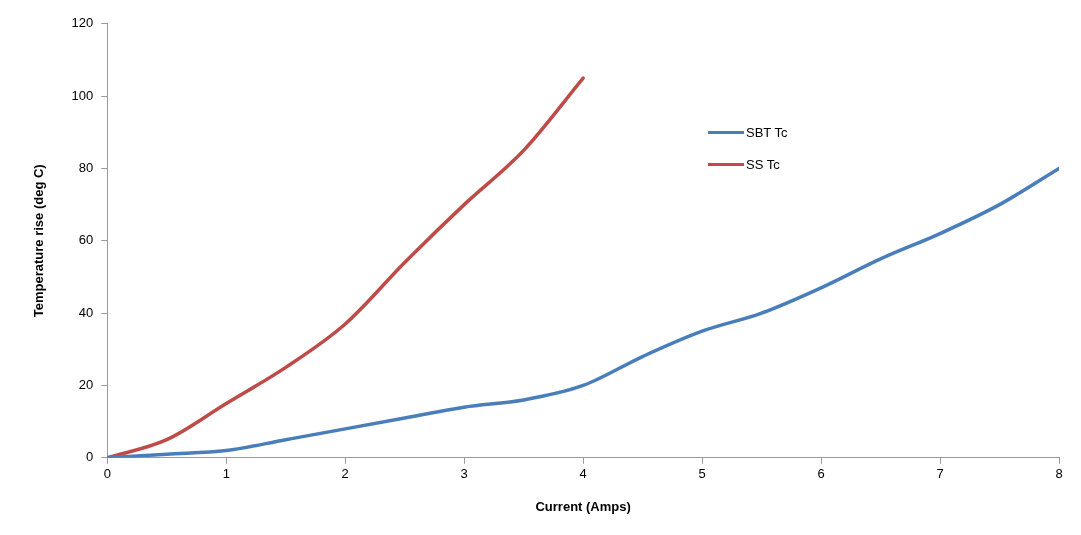 Image resolution: width=1081 pixels, height=535 pixels. I want to click on y-tick-label: 40, so click(86, 312).